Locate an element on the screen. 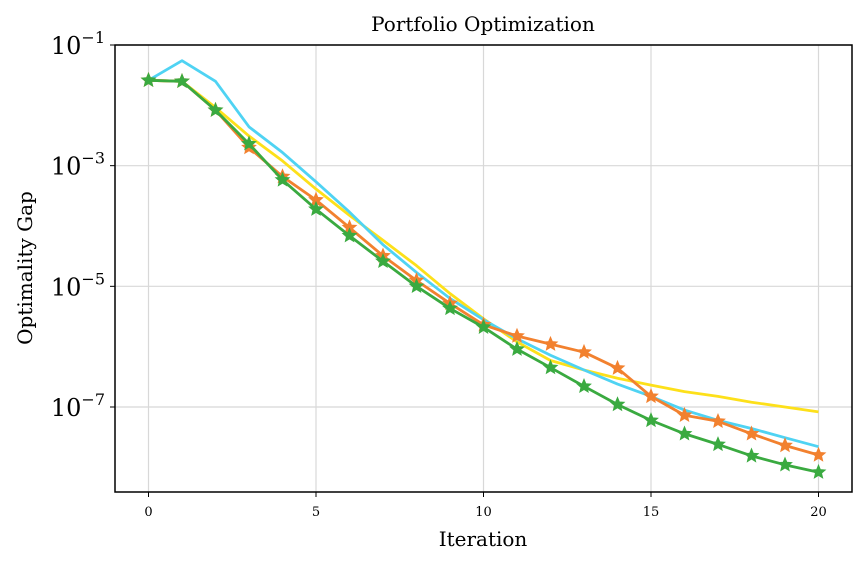 The image size is (867, 571). y-tick-exponent: −1 is located at coordinates (93, 37).